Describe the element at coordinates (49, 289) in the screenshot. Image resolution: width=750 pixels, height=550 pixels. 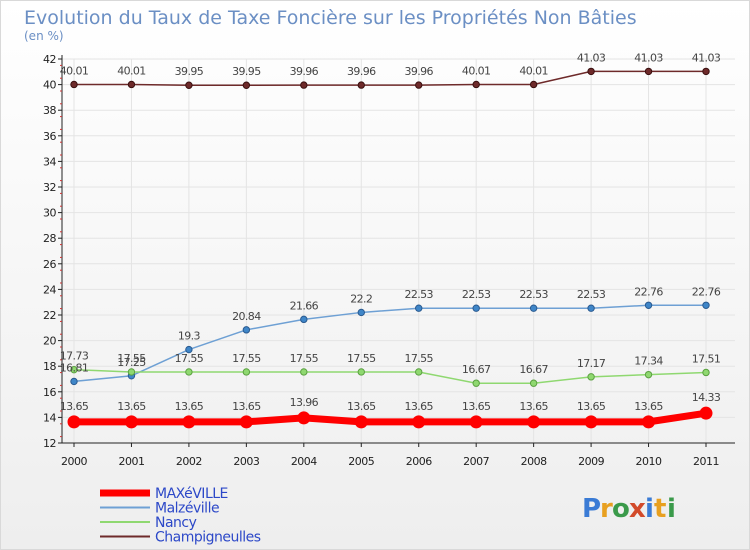
I see `y-tick-label: 24` at that location.